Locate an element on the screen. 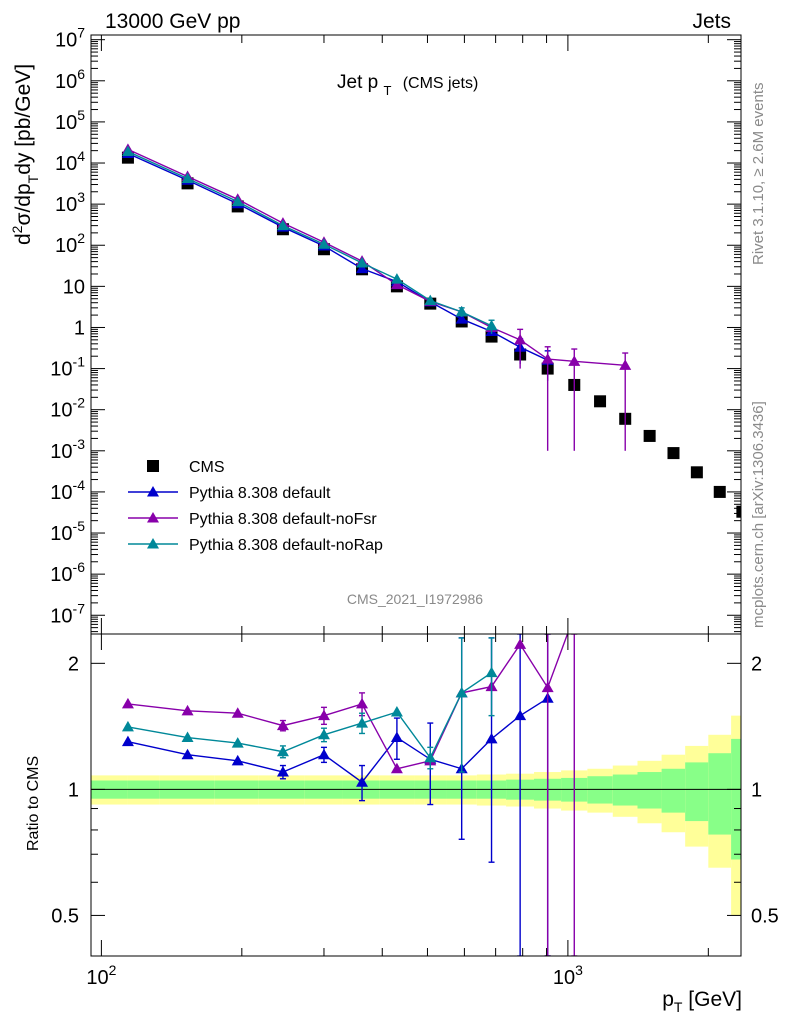  x-tick-label: 10³ is located at coordinates (568, 975).